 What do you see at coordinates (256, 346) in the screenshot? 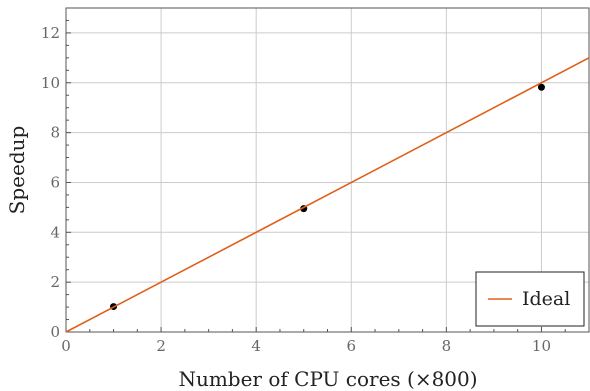
I see `x-tick-label: 4` at bounding box center [256, 346].